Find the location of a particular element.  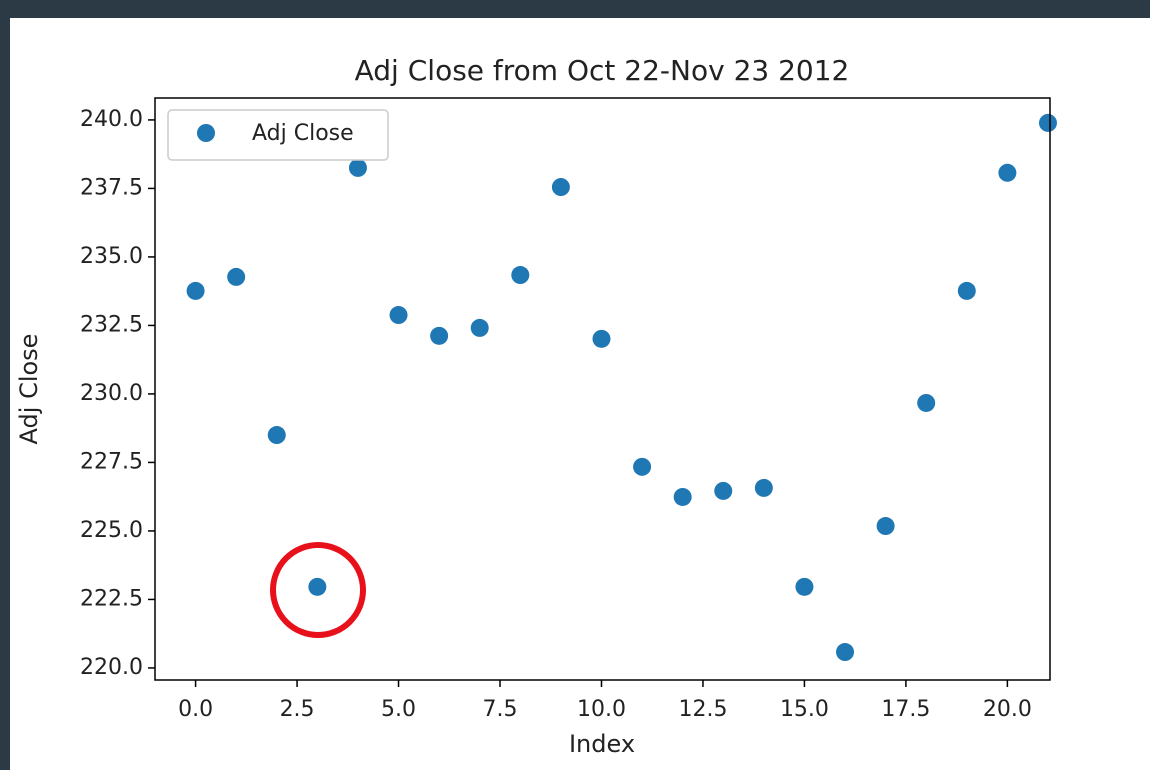

legend-marker is located at coordinates (206, 133).